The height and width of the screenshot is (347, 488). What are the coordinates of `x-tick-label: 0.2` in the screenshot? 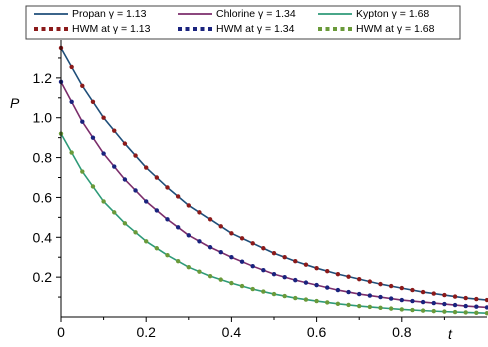 It's located at (146, 332).